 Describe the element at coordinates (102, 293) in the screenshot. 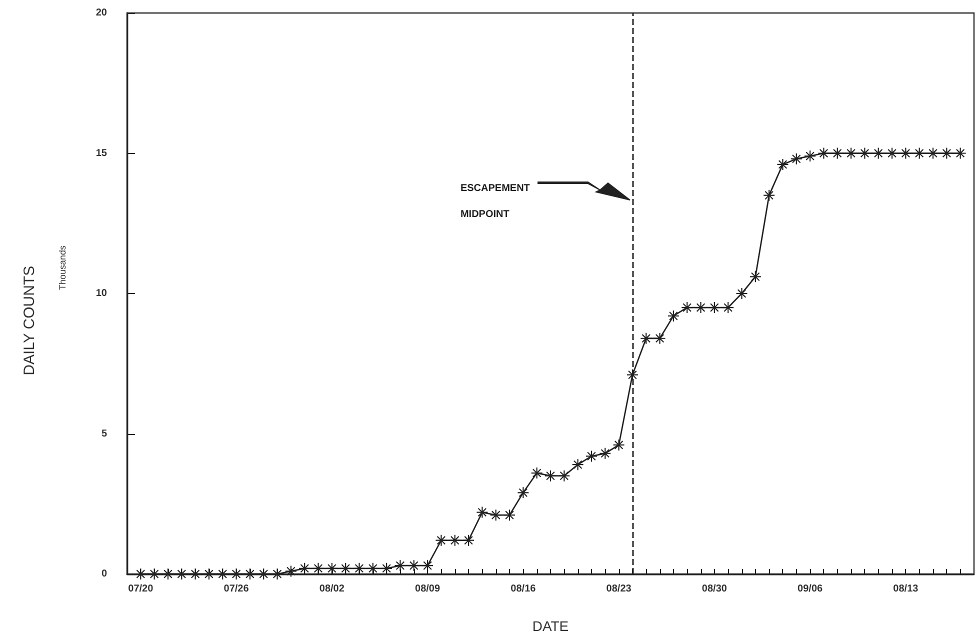

I see `y-tick-label: 10` at that location.